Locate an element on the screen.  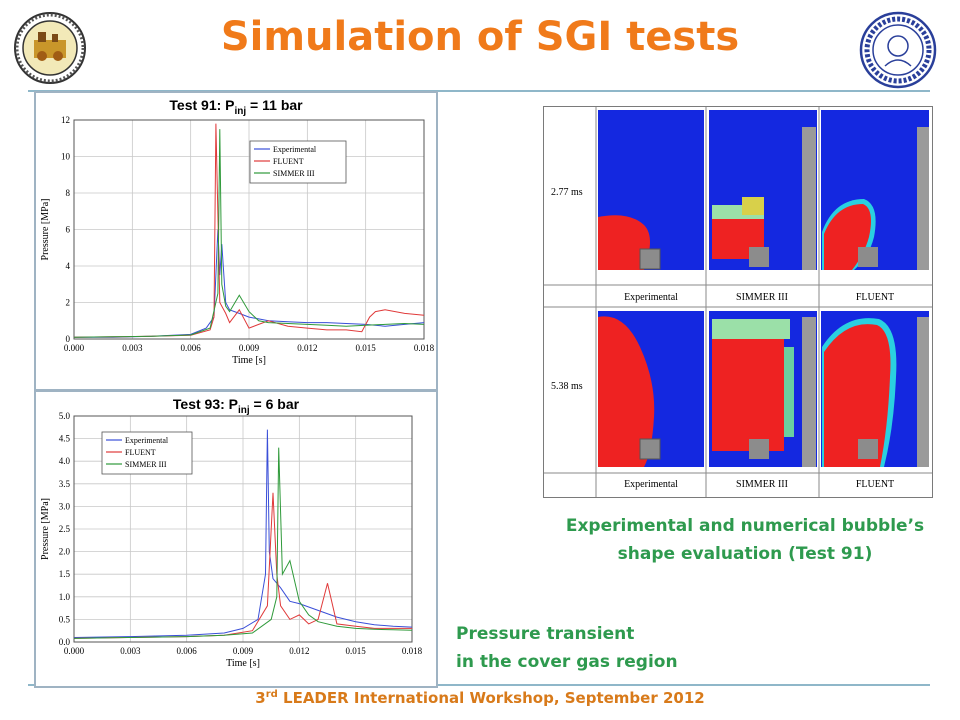
university-seal-icon is located at coordinates (898, 50).